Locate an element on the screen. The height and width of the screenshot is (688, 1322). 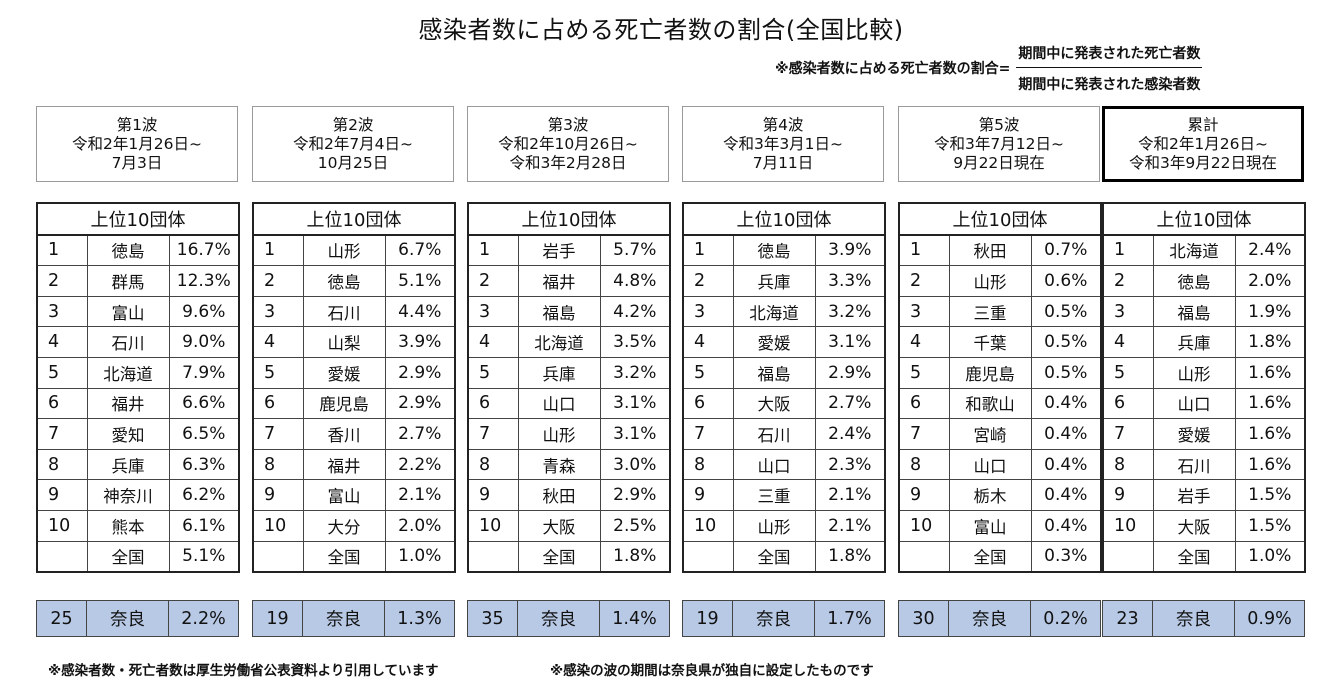
table-row: 8 青森 3.0% is located at coordinates (569, 464).